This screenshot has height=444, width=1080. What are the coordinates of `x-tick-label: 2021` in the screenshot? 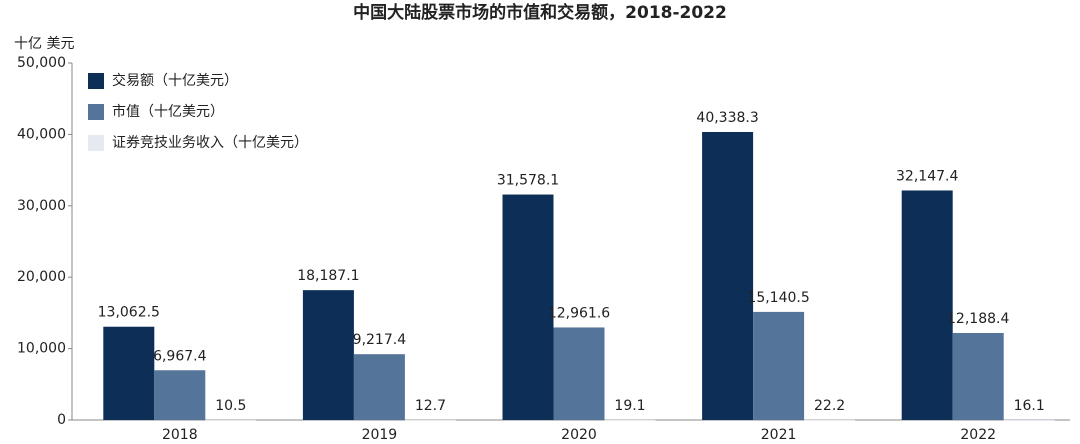 It's located at (779, 435).